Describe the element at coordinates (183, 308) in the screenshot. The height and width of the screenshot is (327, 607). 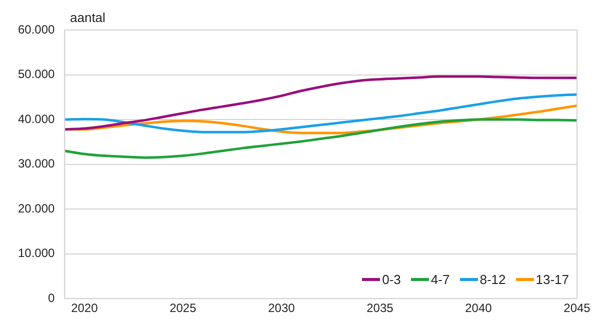
I see `x-tick-label: 2025` at that location.